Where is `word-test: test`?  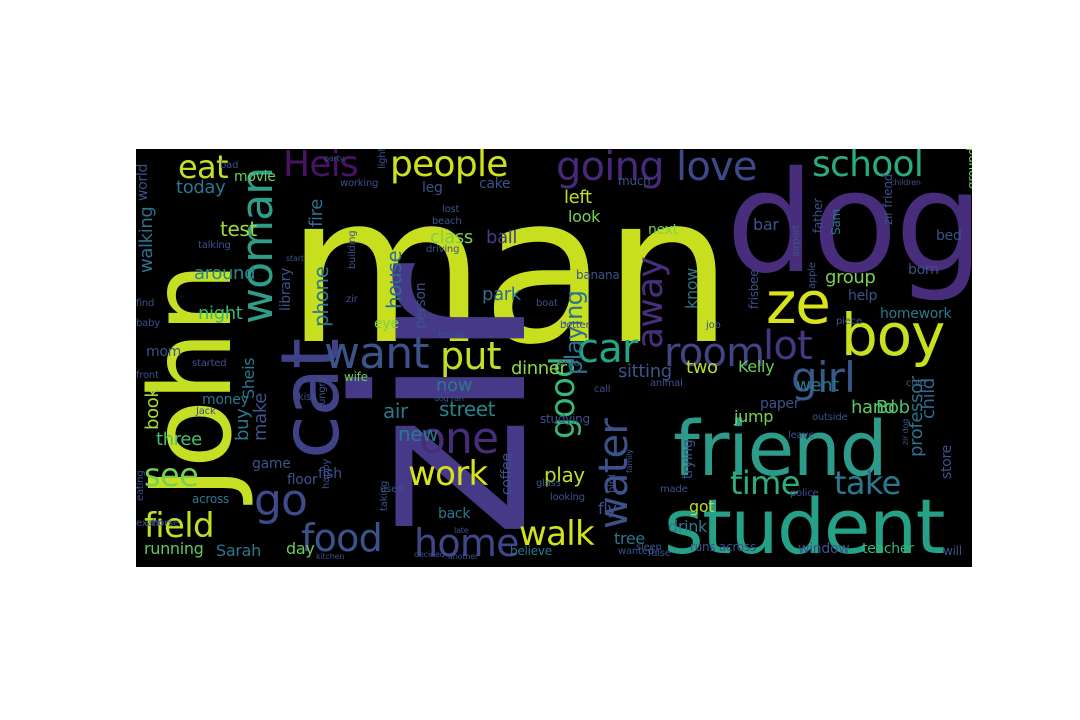
word-test: test is located at coordinates (238, 229).